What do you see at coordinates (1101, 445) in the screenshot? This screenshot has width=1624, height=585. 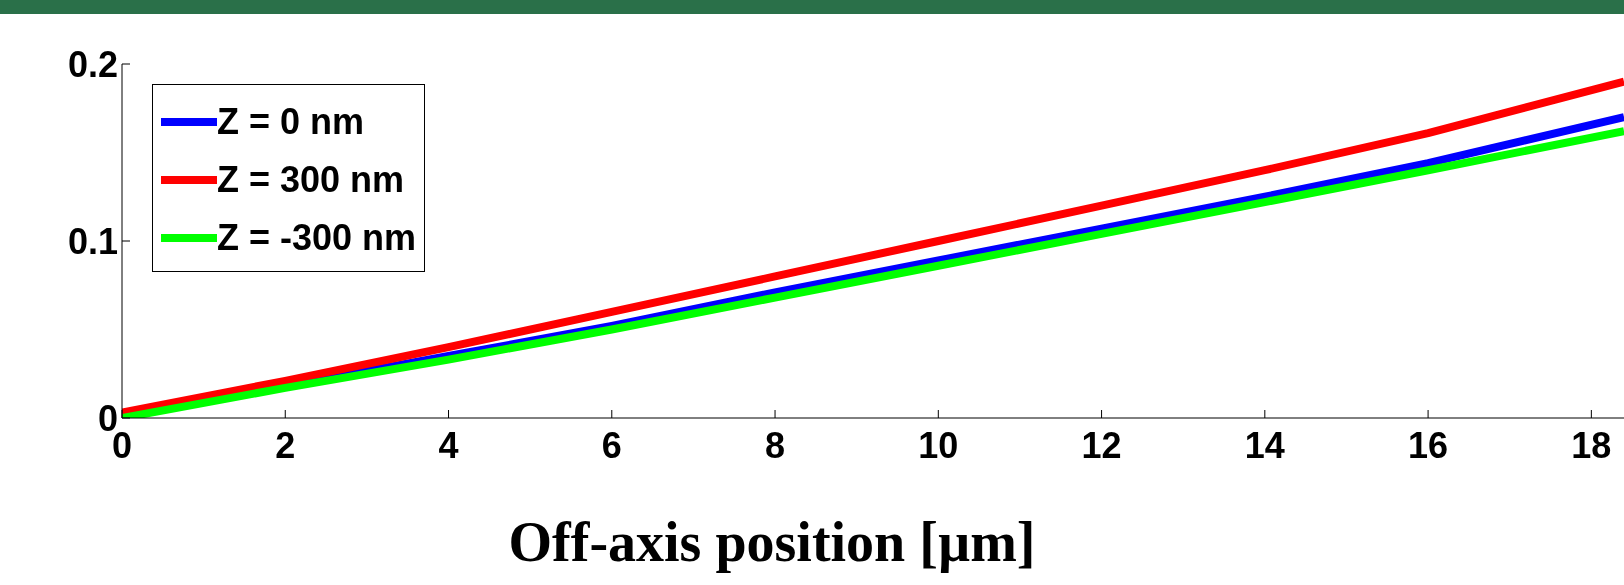 I see `x-tick-label: 12` at bounding box center [1101, 445].